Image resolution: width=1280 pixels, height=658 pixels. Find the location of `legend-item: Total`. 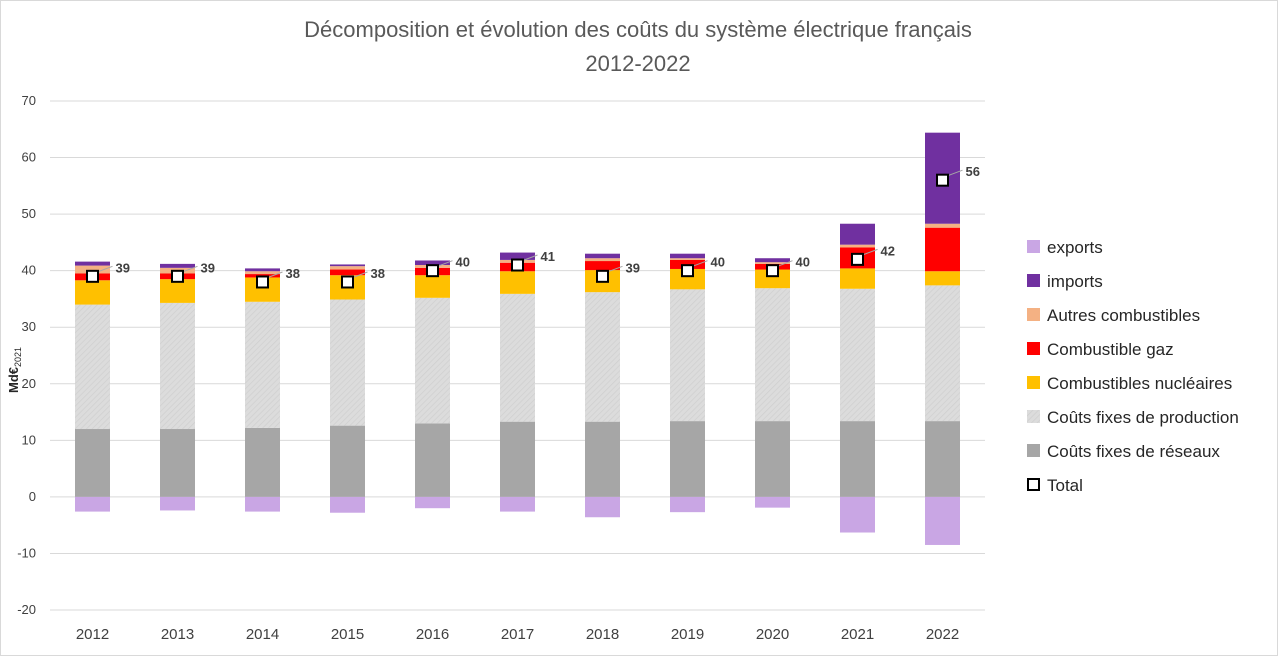

legend-item: Total is located at coordinates (1055, 485).